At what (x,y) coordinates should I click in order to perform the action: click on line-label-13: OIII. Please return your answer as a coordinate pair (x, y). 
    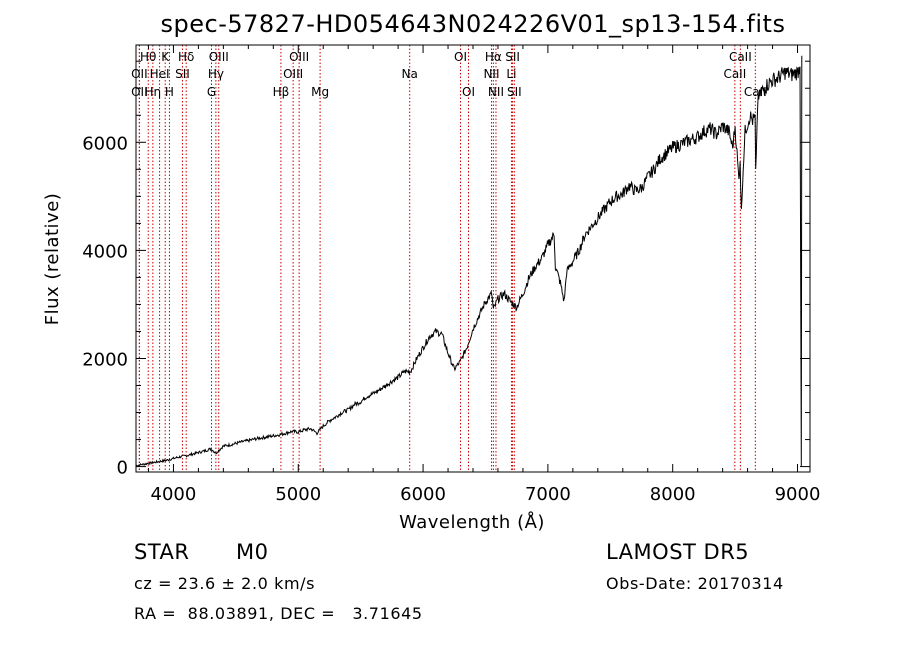
    Looking at the image, I should click on (299, 57).